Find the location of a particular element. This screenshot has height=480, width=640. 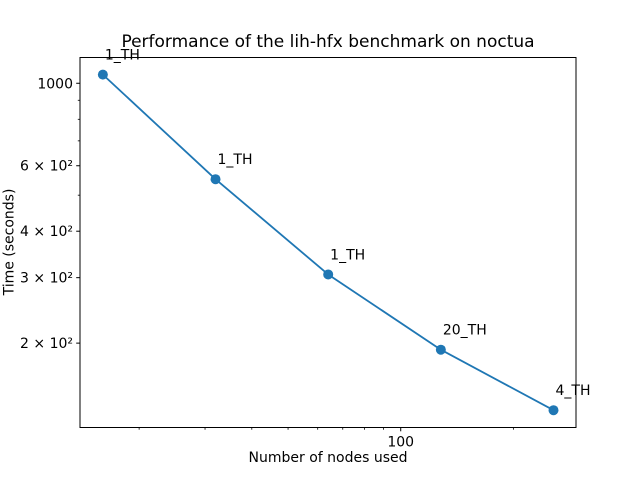

y-tick-label: 1000 is located at coordinates (55, 84).